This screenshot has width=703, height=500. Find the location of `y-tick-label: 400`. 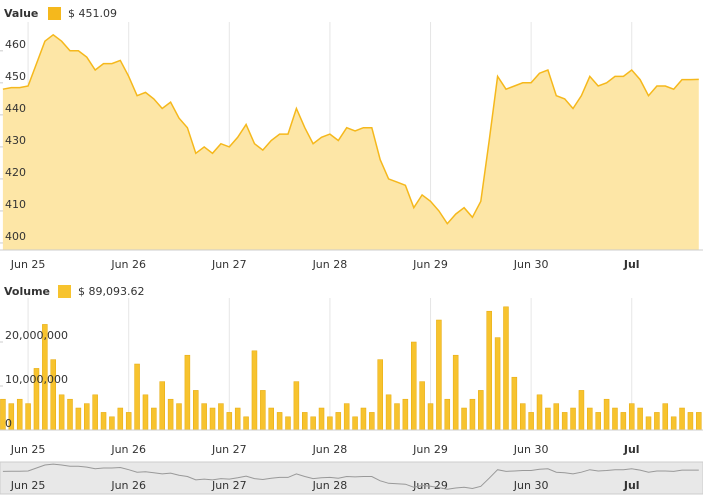

y-tick-label: 400 is located at coordinates (15, 236).